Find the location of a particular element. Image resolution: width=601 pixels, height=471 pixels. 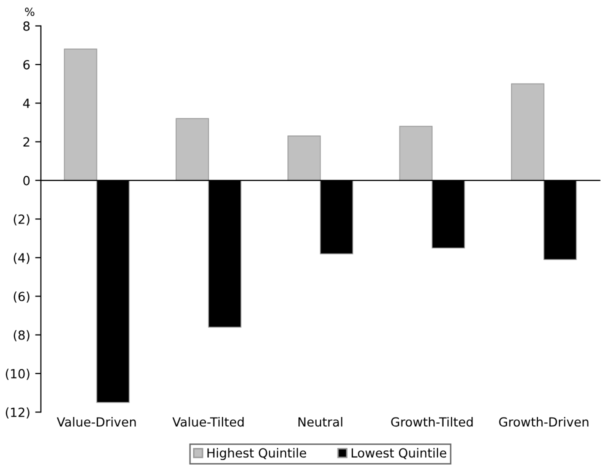

x-tick-label: Growth-Driven is located at coordinates (543, 421).